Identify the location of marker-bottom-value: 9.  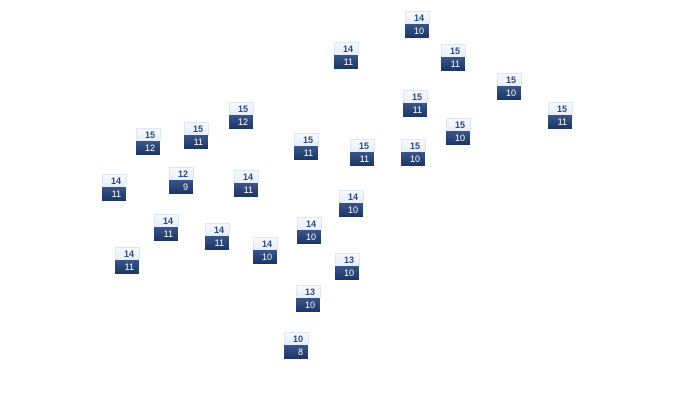
(181, 187).